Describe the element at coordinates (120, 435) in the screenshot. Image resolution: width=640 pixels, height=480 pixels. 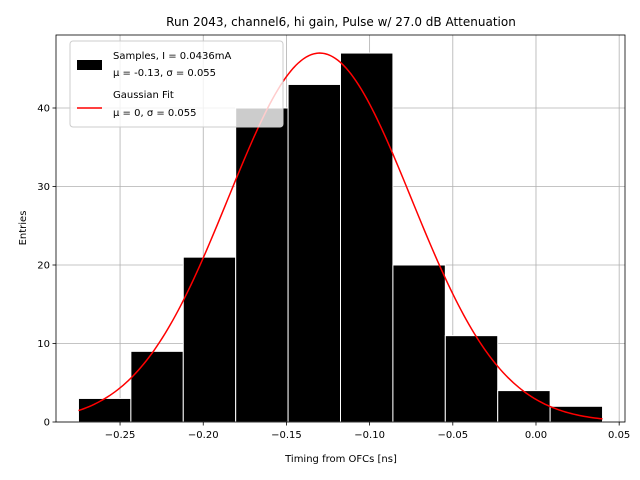
I see `x-tick-label: −0.25` at that location.